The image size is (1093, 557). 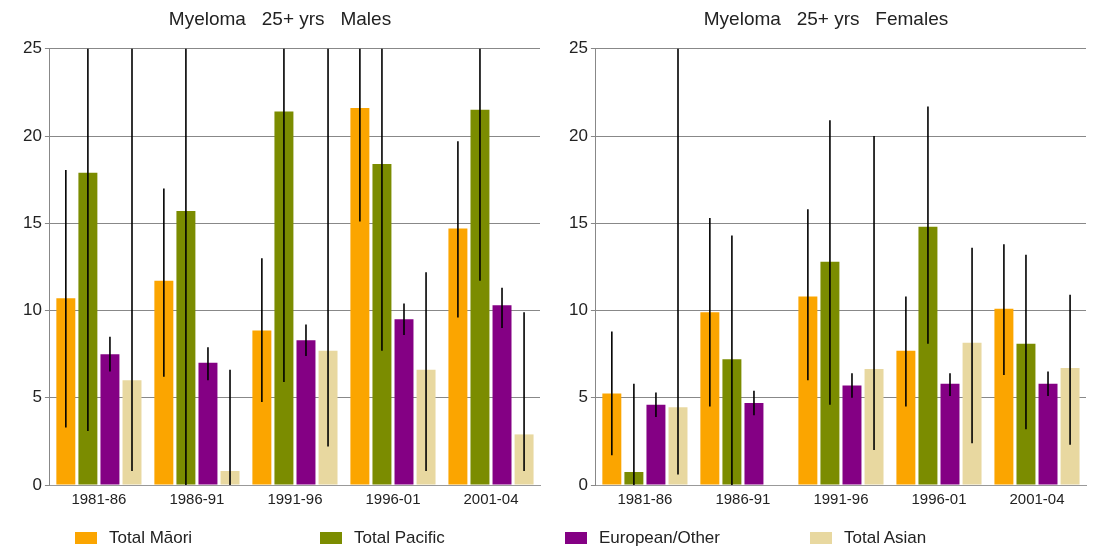 What do you see at coordinates (399, 538) in the screenshot?
I see `legend-label: Total Pacific` at bounding box center [399, 538].